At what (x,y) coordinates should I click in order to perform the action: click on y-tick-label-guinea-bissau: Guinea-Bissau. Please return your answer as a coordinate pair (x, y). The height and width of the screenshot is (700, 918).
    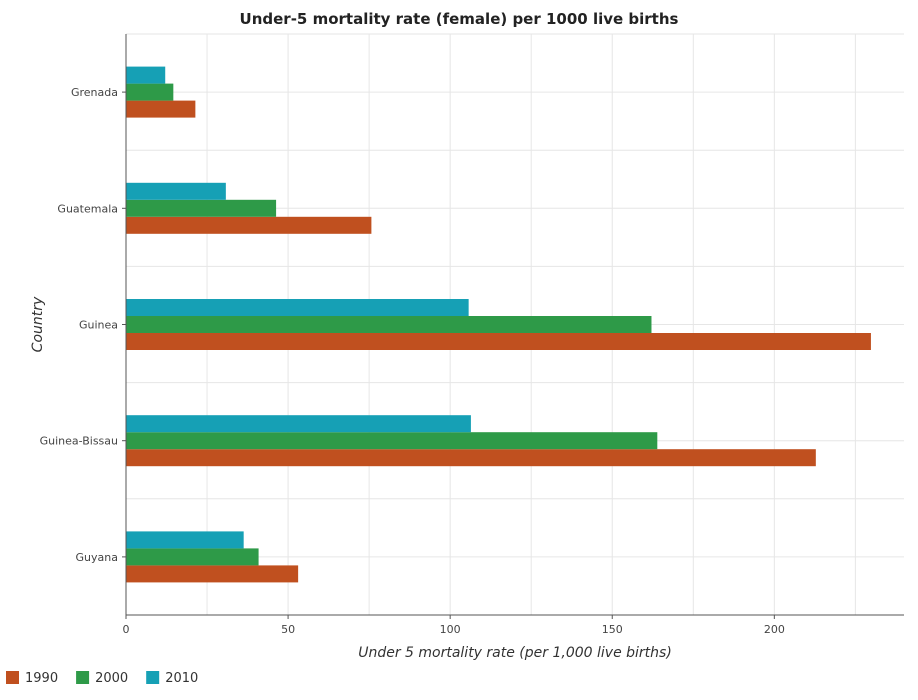
    Looking at the image, I should click on (79, 441).